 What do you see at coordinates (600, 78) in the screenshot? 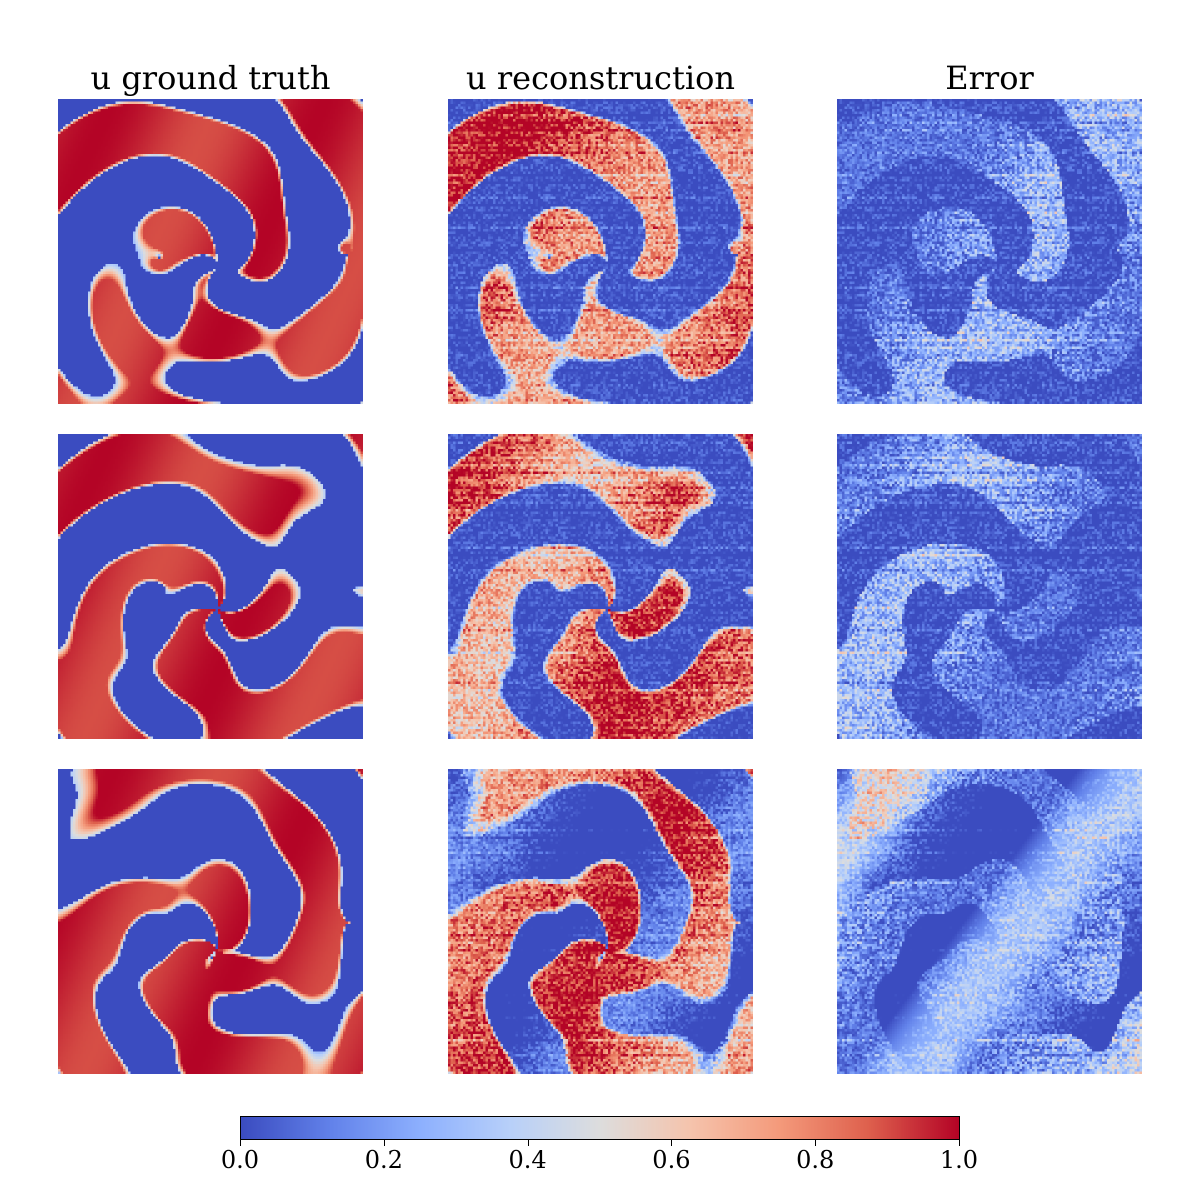
I see `column-title-reconstruction: u reconstruction` at bounding box center [600, 78].